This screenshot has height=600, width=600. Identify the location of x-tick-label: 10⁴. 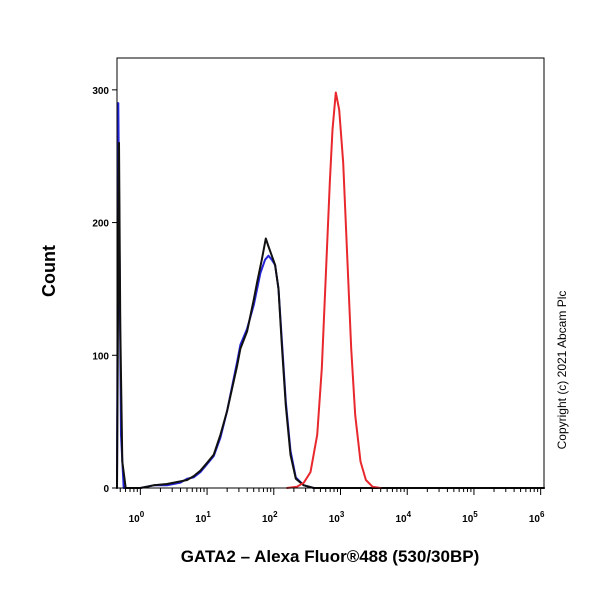
(403, 517).